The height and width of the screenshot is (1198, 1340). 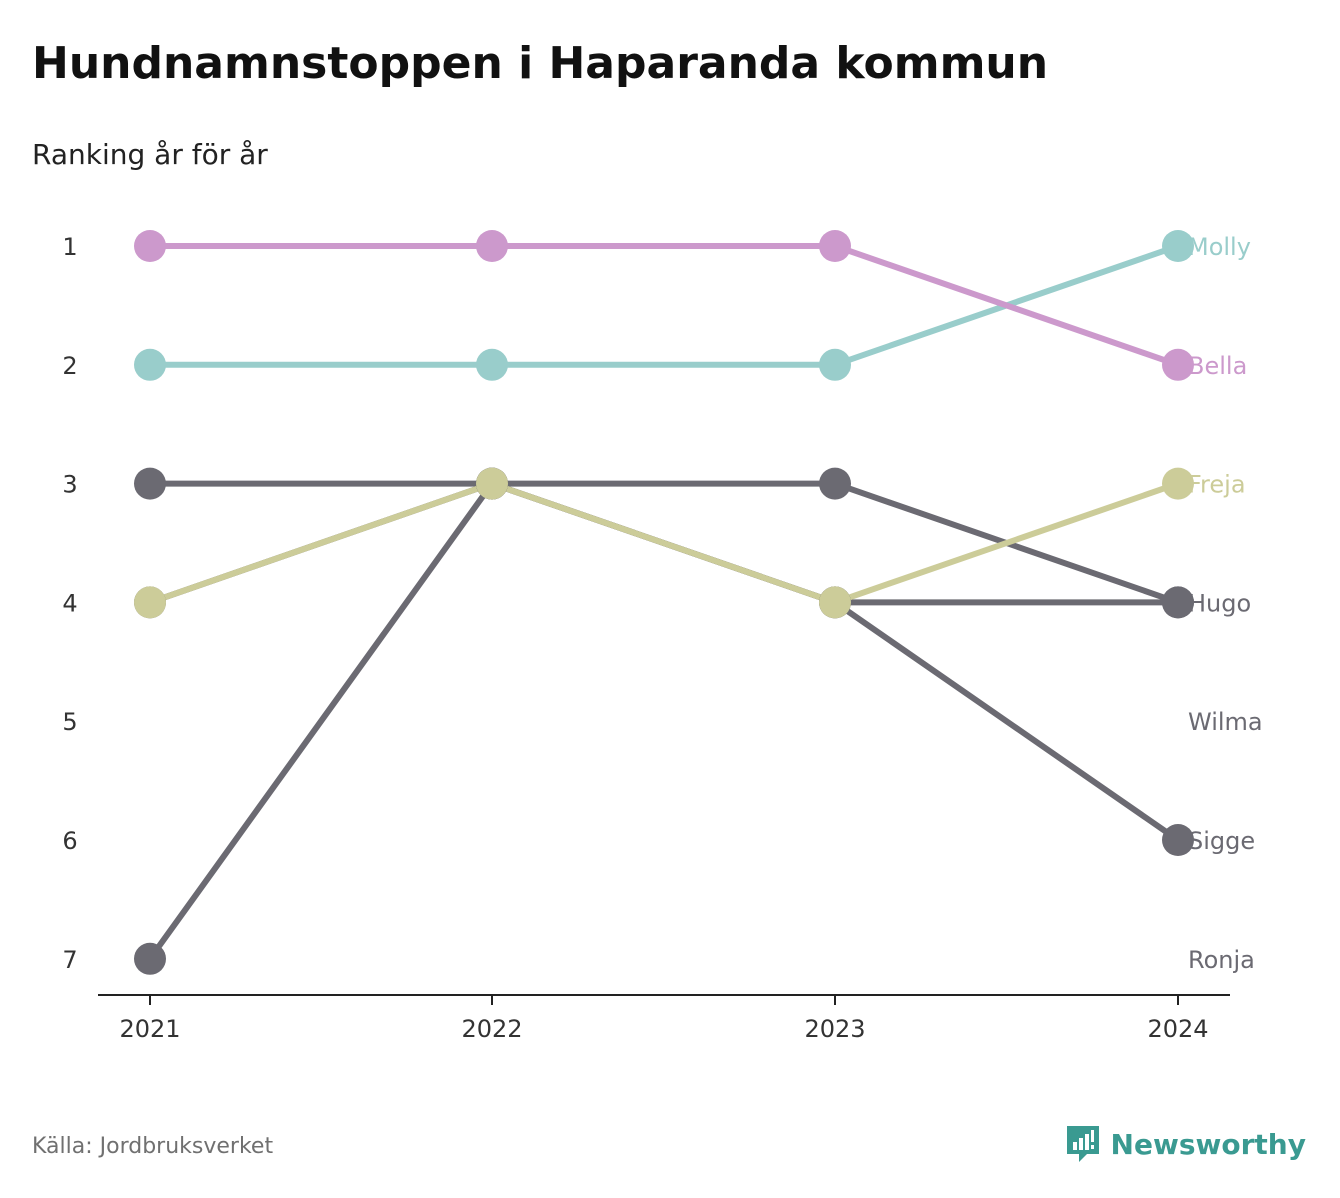 I want to click on x-tick-label: 2021, so click(x=149, y=1029).